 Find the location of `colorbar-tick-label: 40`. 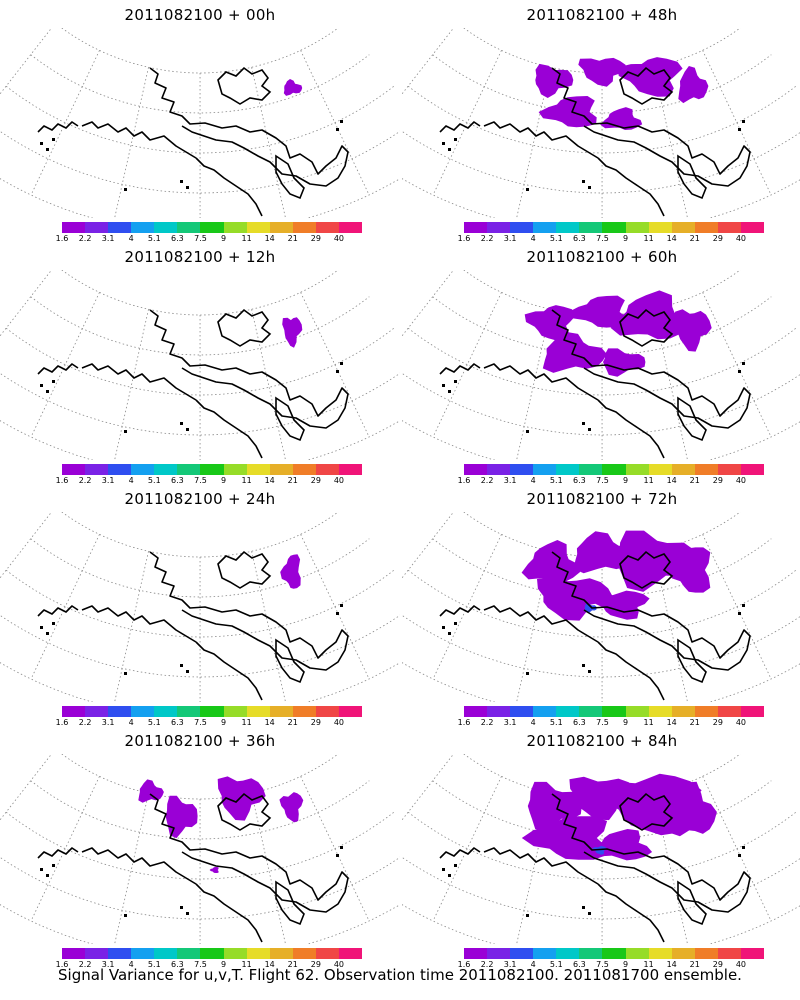

colorbar-tick-label: 40 is located at coordinates (339, 964).